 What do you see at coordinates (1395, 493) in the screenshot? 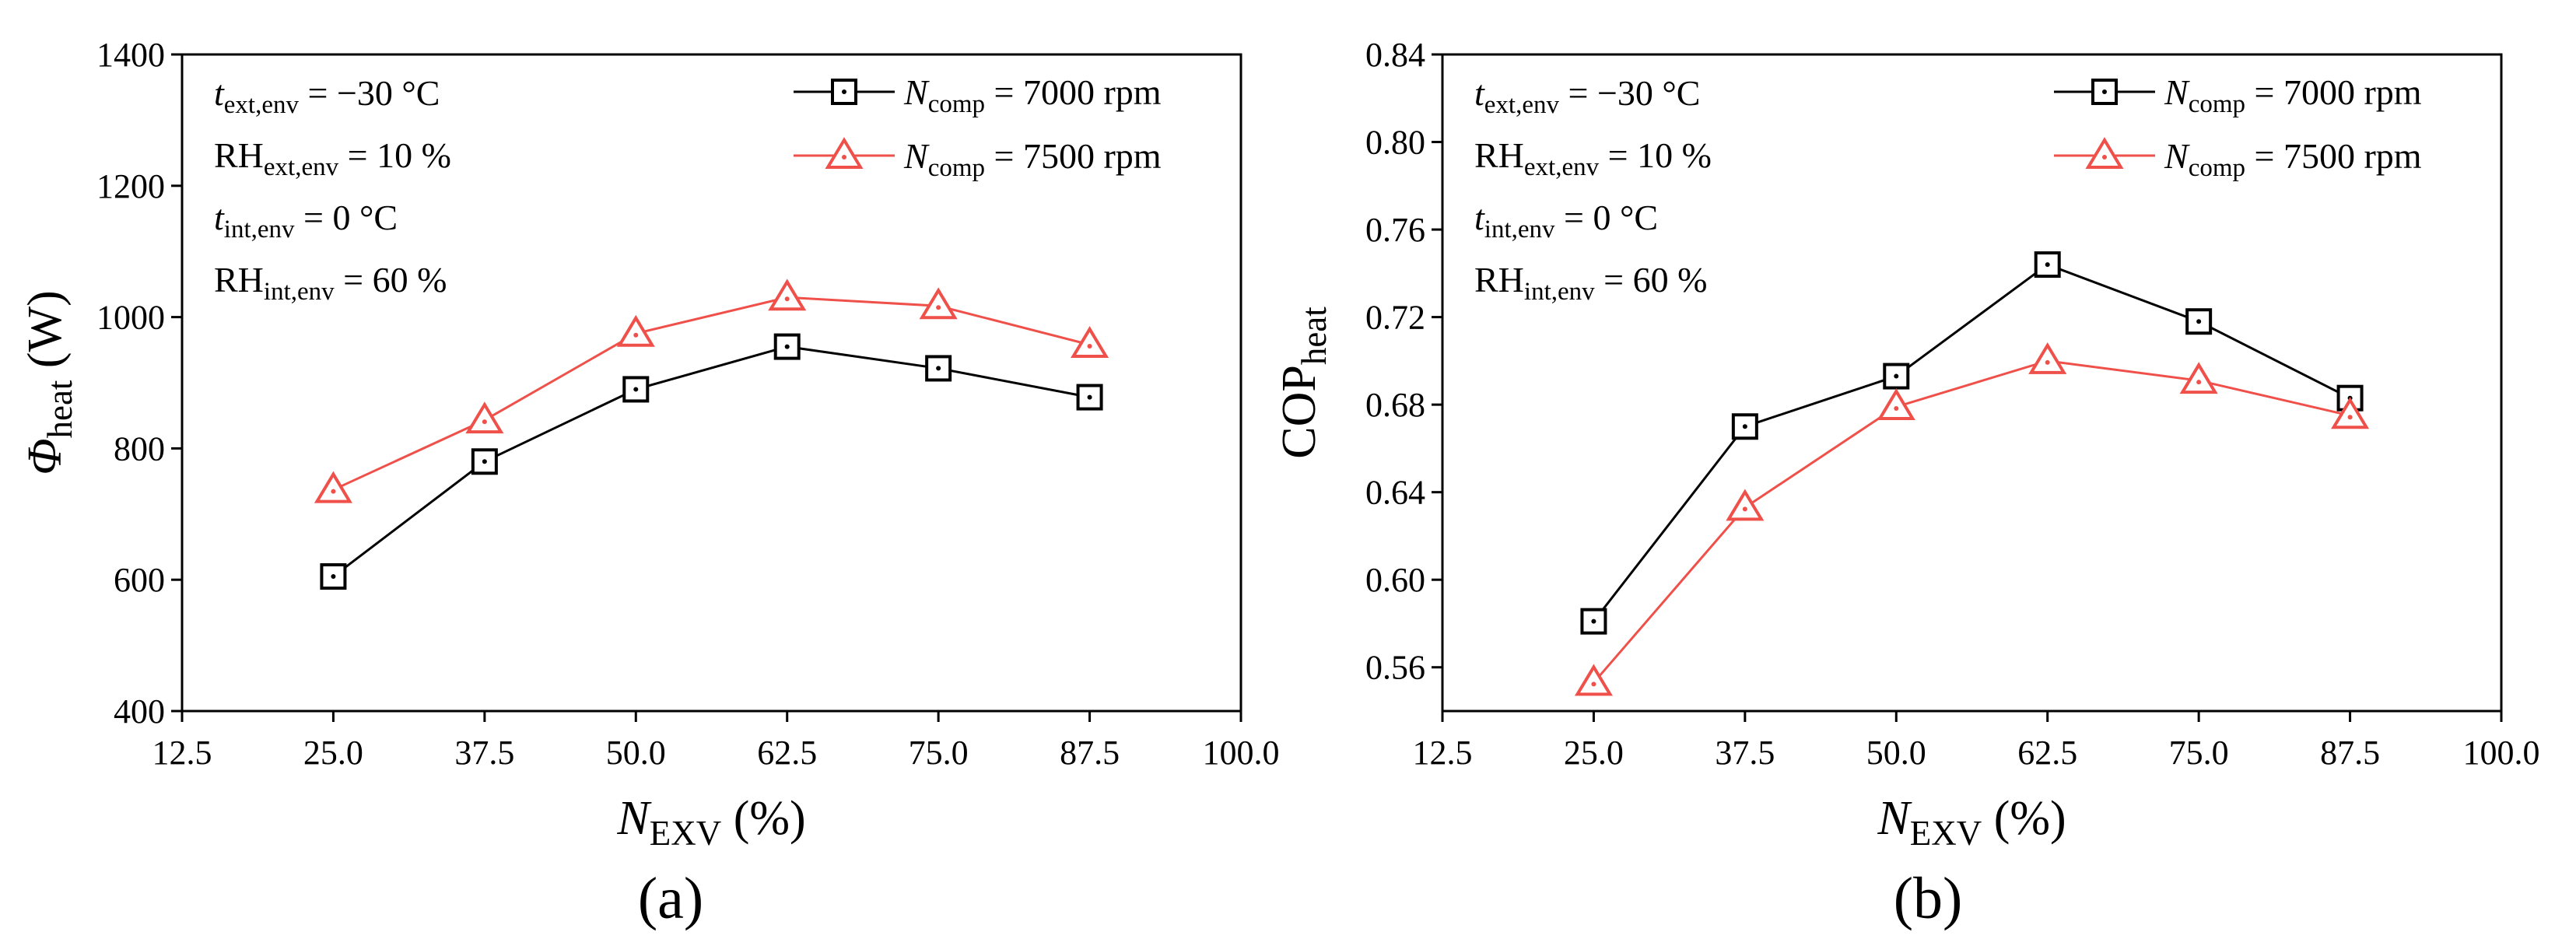
I see `y-tick-label: 0.64` at bounding box center [1395, 493].